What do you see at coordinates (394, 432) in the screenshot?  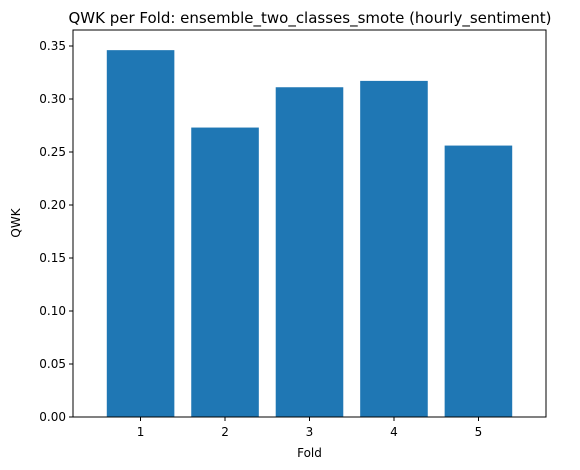 I see `x-tick-label: 4` at bounding box center [394, 432].